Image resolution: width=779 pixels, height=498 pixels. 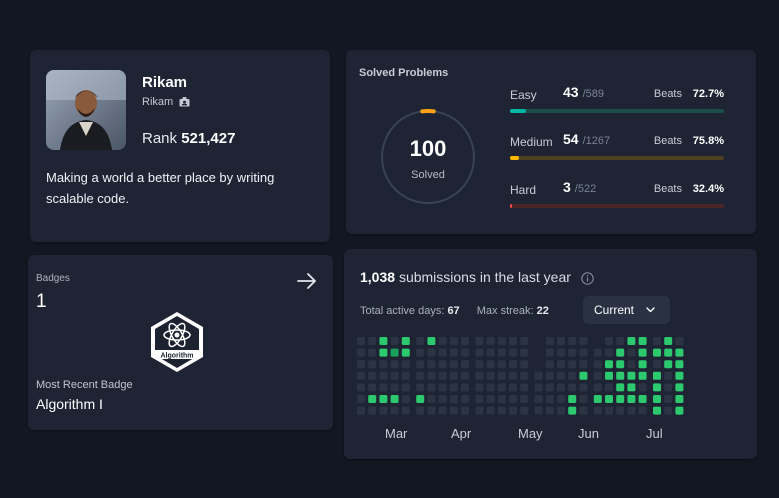 I want to click on year-select: Current, so click(x=626, y=310).